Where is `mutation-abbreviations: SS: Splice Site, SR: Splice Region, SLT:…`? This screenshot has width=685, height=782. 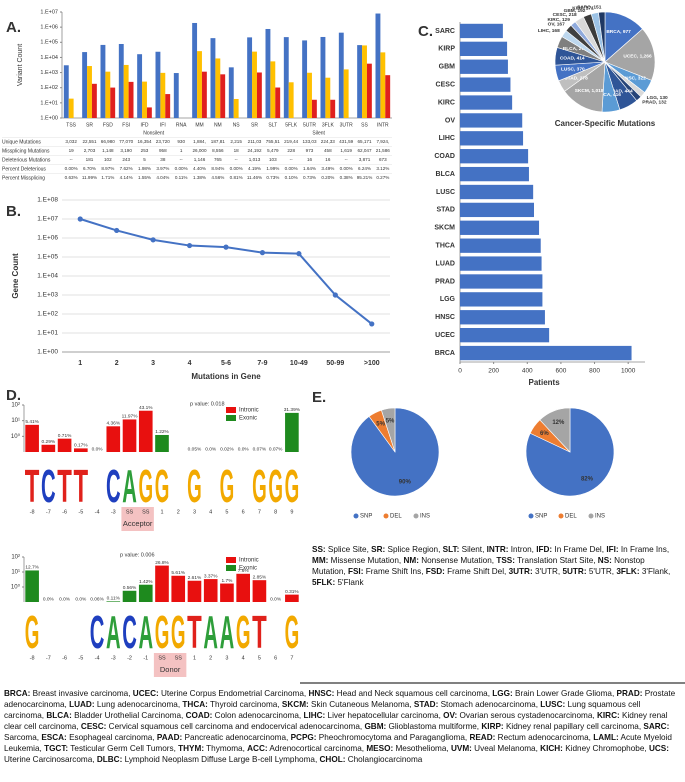 mutation-abbreviations: SS: Splice Site, SR: Splice Region, SLT:… is located at coordinates (496, 566).